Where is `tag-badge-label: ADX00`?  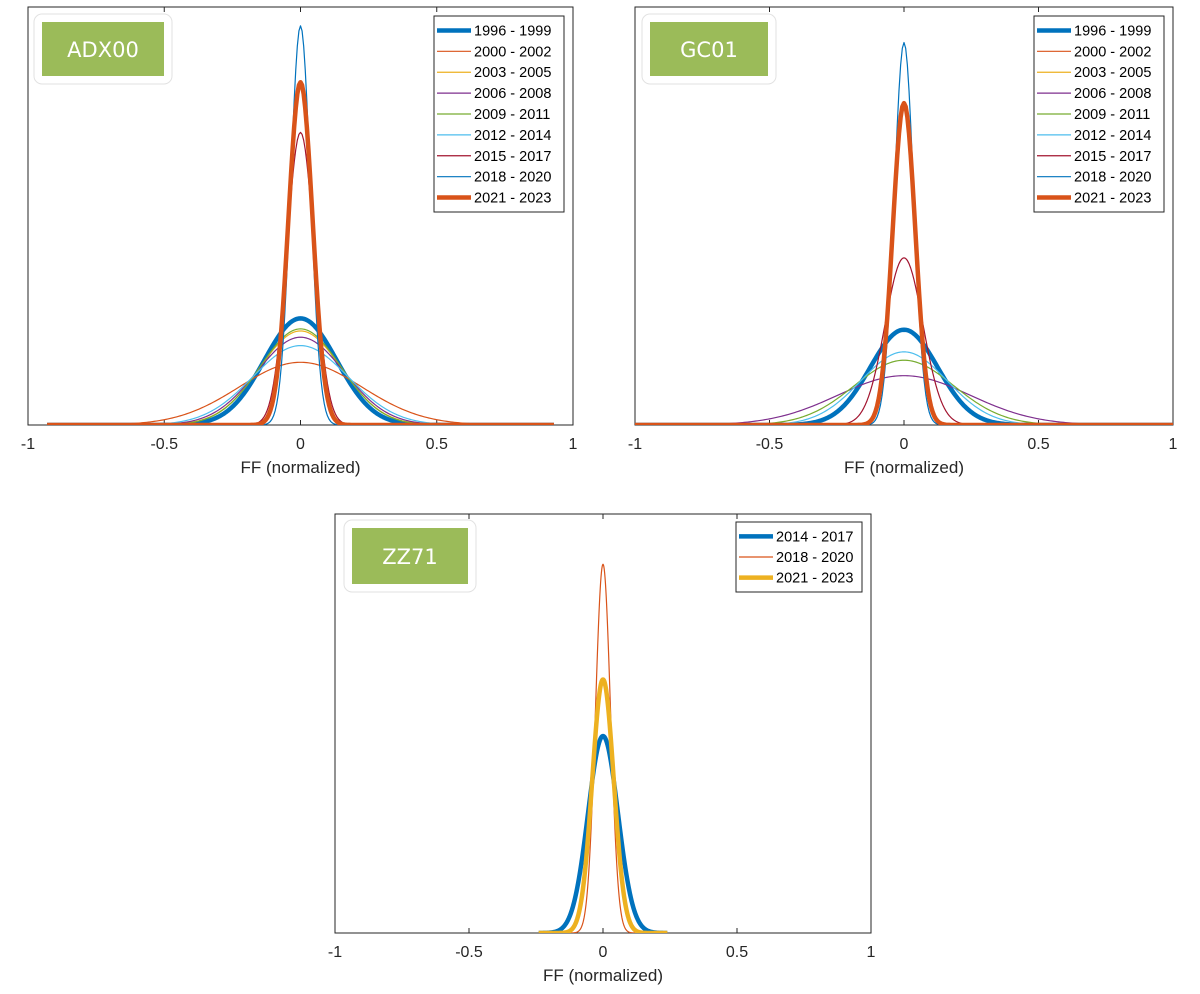 tag-badge-label: ADX00 is located at coordinates (103, 50).